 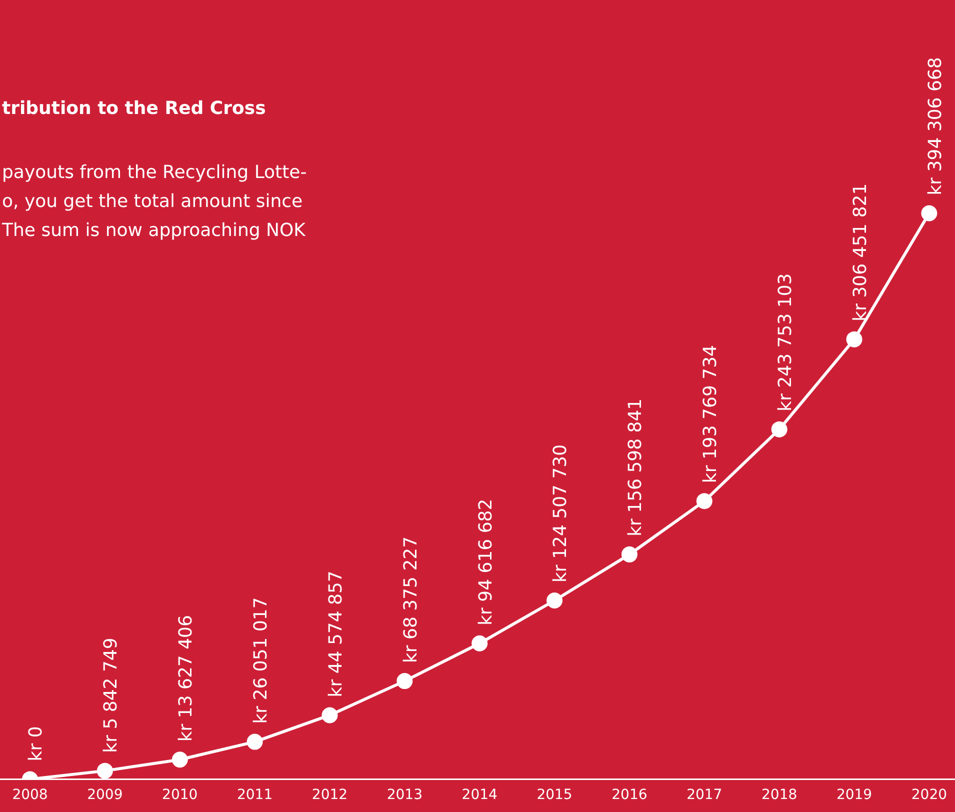 What do you see at coordinates (635, 467) in the screenshot?
I see `data-label: kr 156 598 841` at bounding box center [635, 467].